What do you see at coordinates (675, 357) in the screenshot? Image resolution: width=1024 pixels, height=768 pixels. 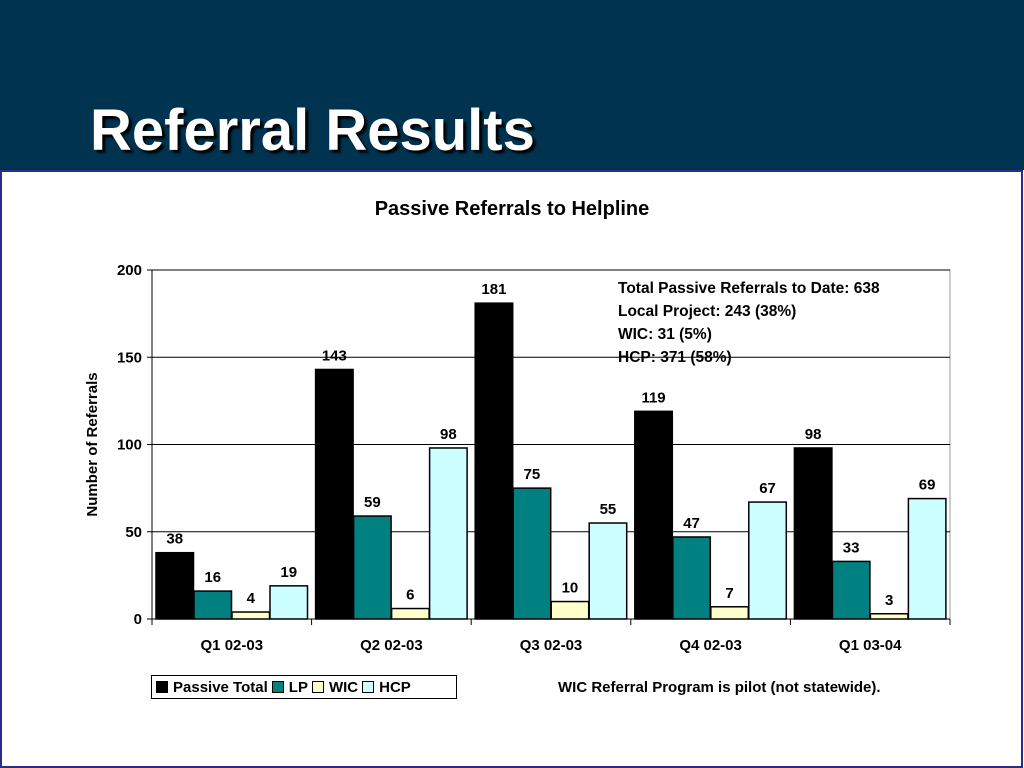 I see `summary-line-hcp: HCP: 371 (58%)` at bounding box center [675, 357].